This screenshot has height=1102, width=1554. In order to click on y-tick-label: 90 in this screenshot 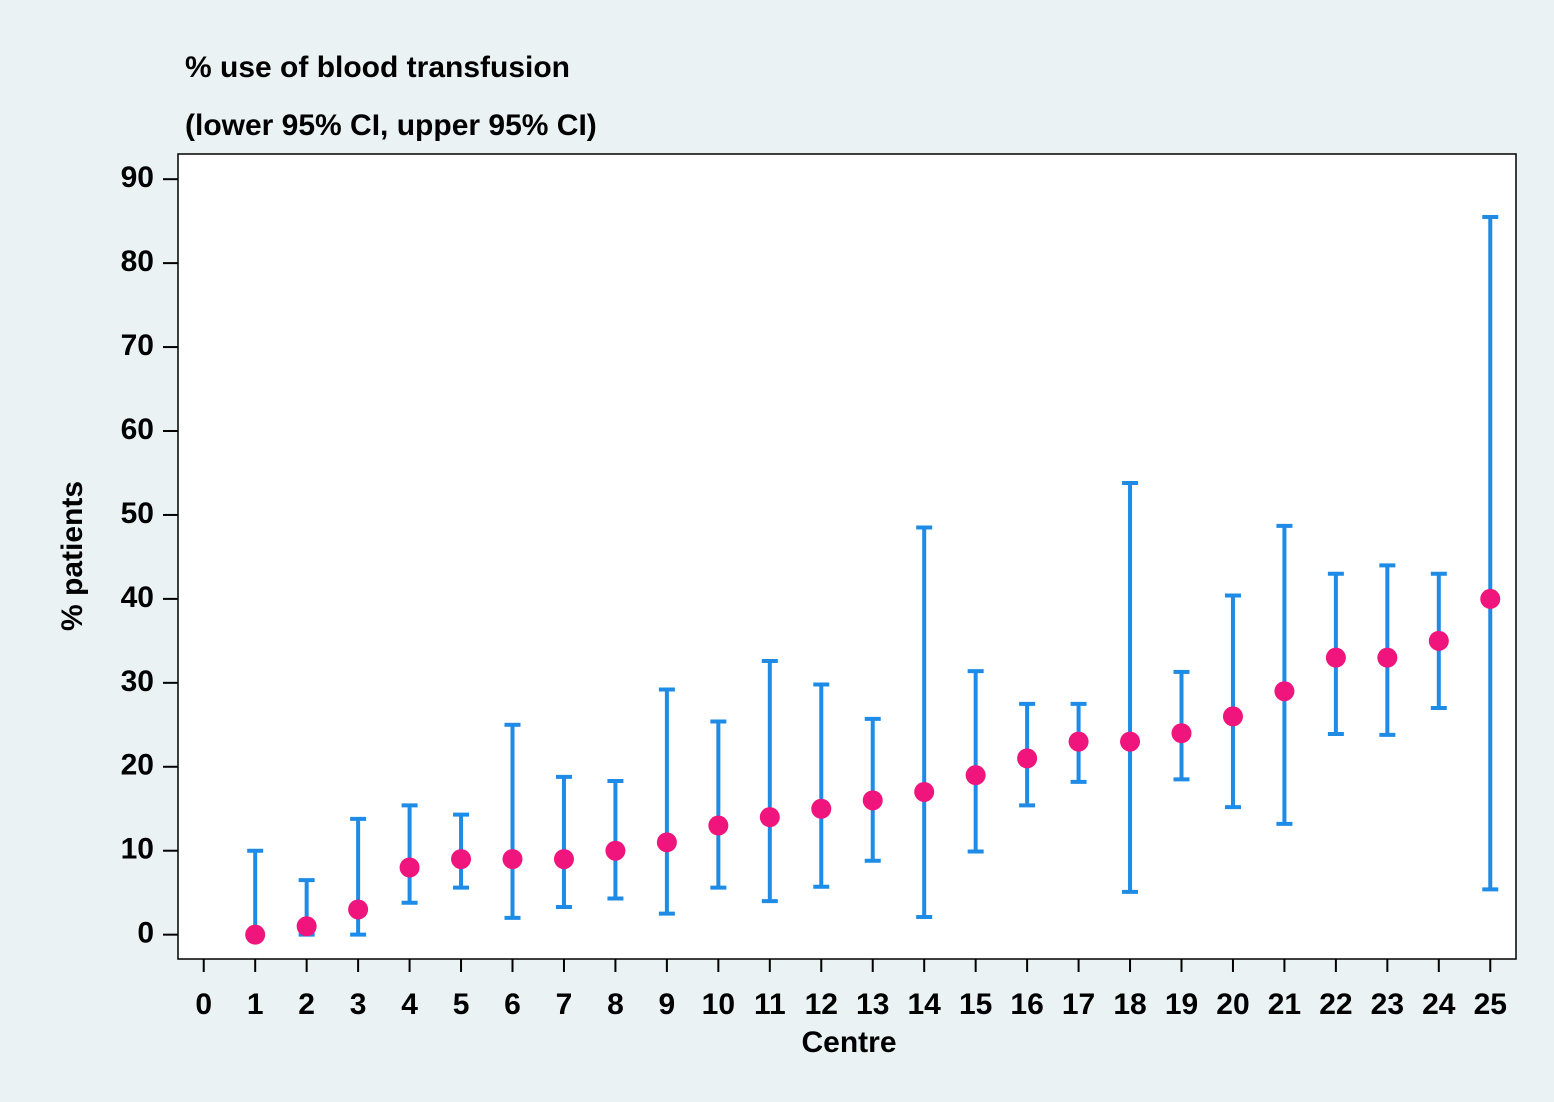, I will do `click(137, 177)`.